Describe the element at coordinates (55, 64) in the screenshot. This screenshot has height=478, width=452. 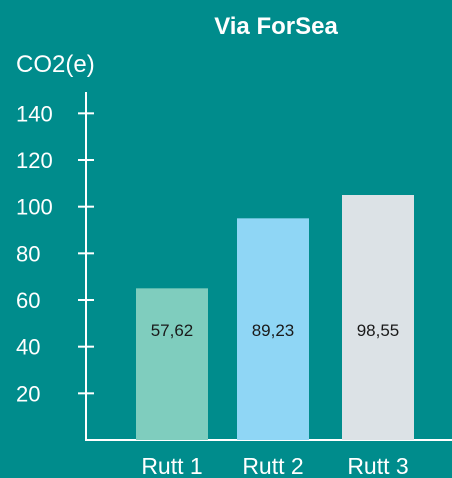
I see `y-axis-label: CO2(e)` at that location.